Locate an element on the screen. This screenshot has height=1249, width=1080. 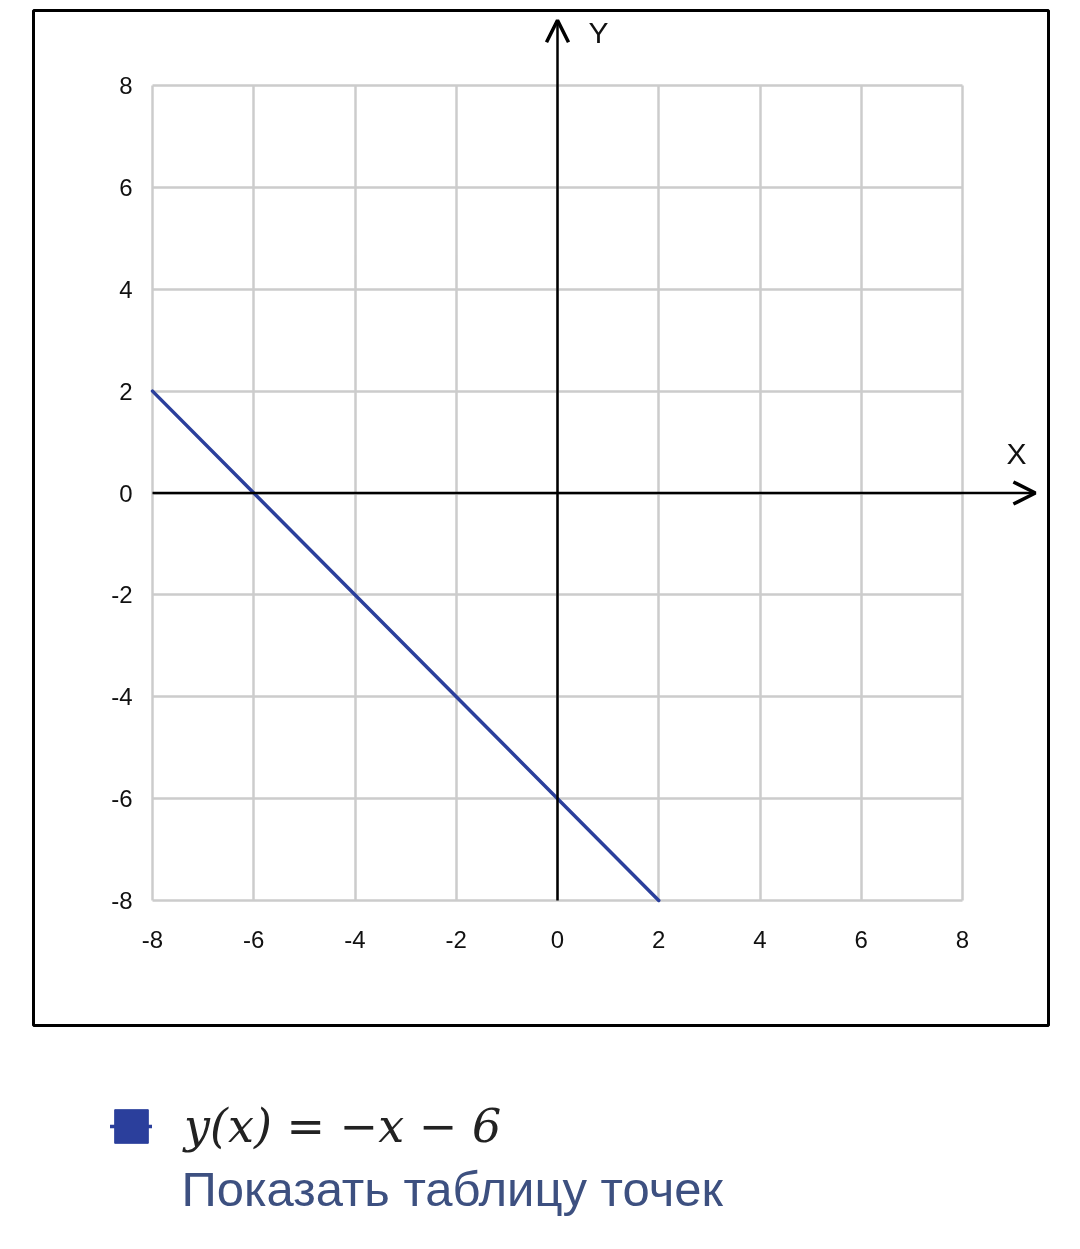
legend-label: y(x) = −x − 6 is located at coordinates (343, 1126).